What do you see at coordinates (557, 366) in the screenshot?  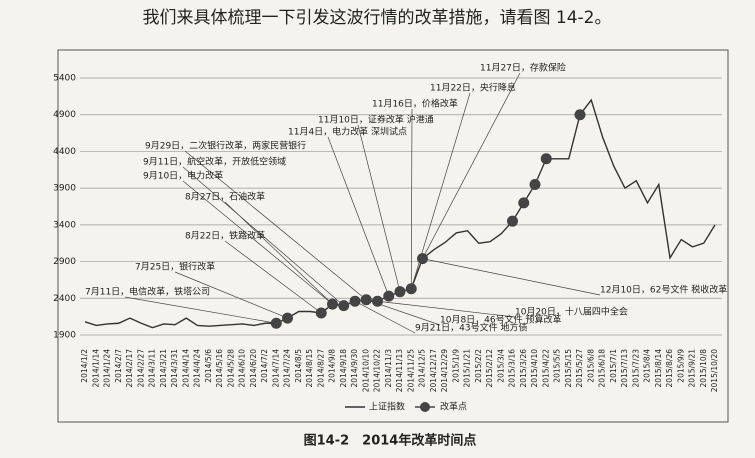 I see `x-tick-label: 2015/5/5` at bounding box center [557, 366].